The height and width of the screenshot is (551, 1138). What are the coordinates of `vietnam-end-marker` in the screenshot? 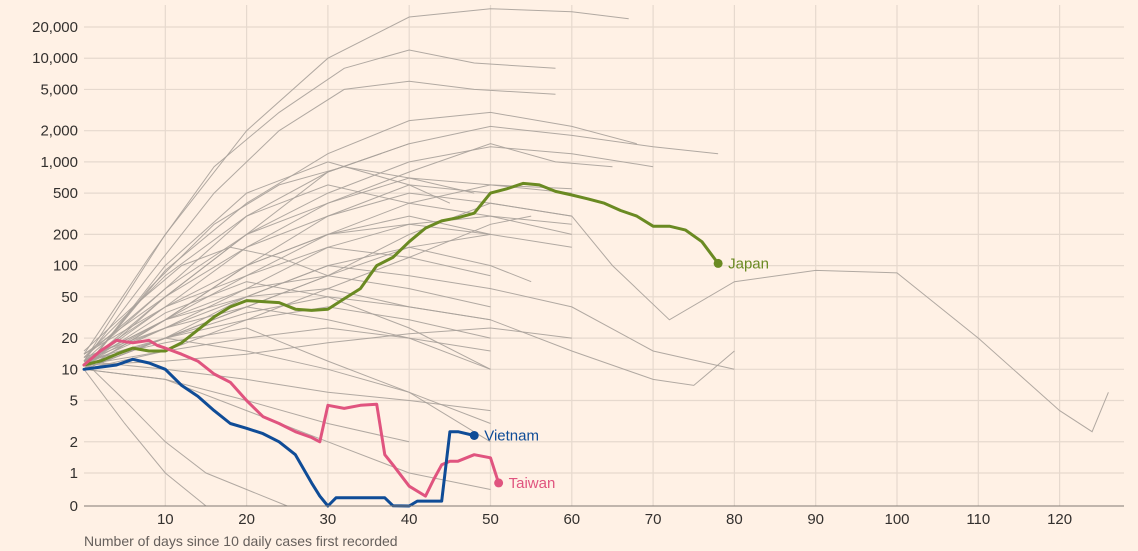 It's located at (474, 435).